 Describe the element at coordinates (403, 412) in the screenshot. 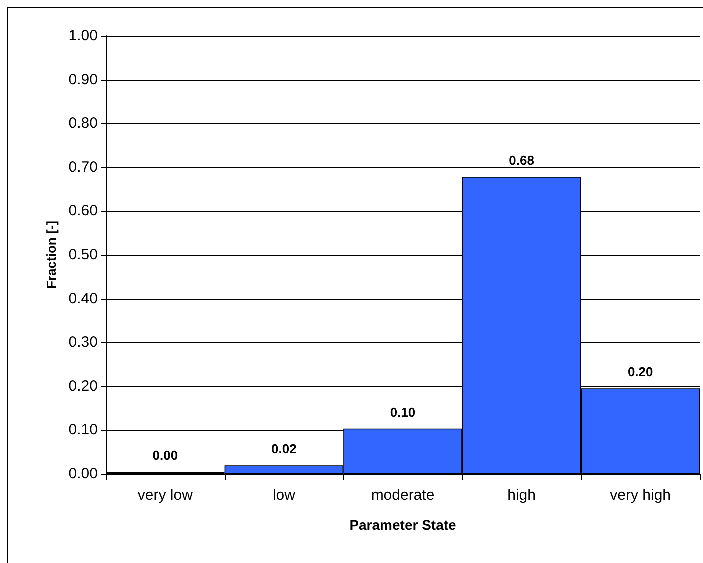

I see `data-label: 0.10` at that location.